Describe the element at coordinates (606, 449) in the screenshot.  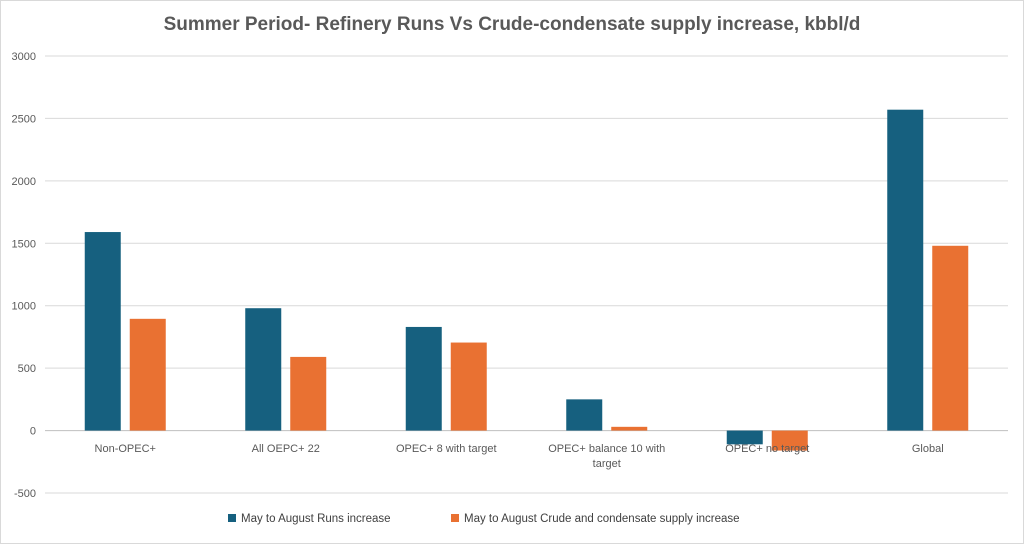
I see `x-category-label: OPEC+ balance 10 with` at that location.